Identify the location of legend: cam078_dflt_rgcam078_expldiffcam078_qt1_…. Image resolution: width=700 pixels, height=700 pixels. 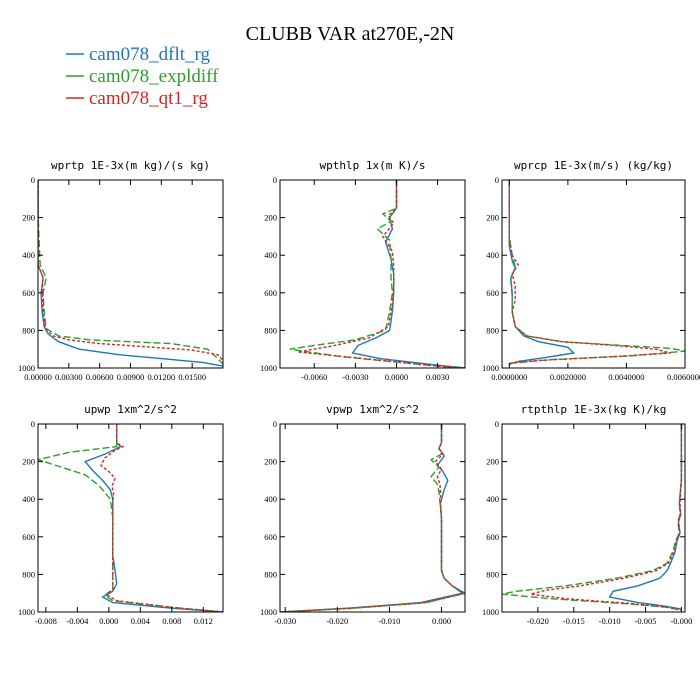
(142, 76).